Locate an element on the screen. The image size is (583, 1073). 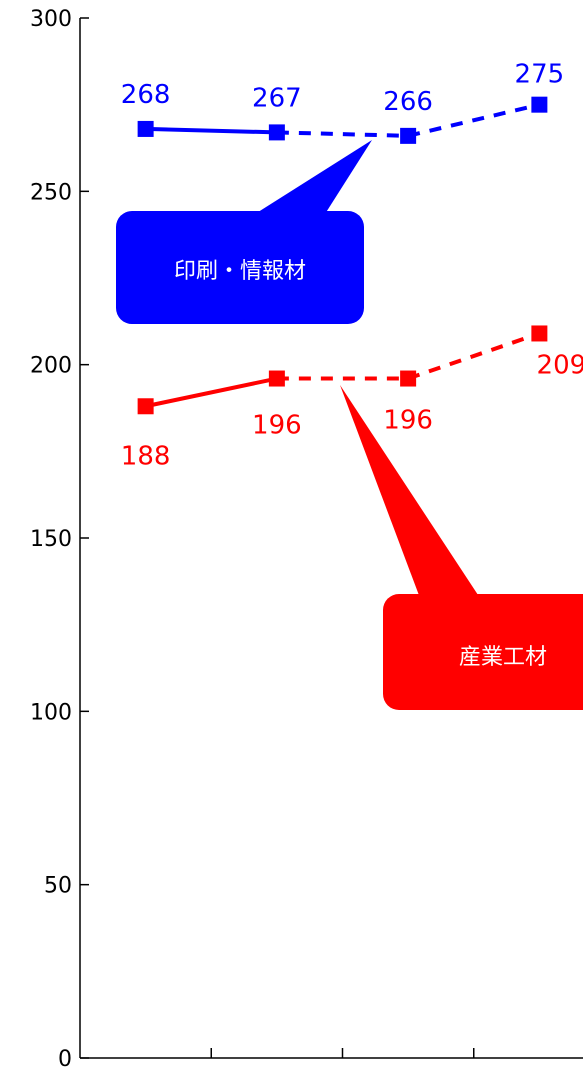
callout-print-info-pointer is located at coordinates (313, 177).